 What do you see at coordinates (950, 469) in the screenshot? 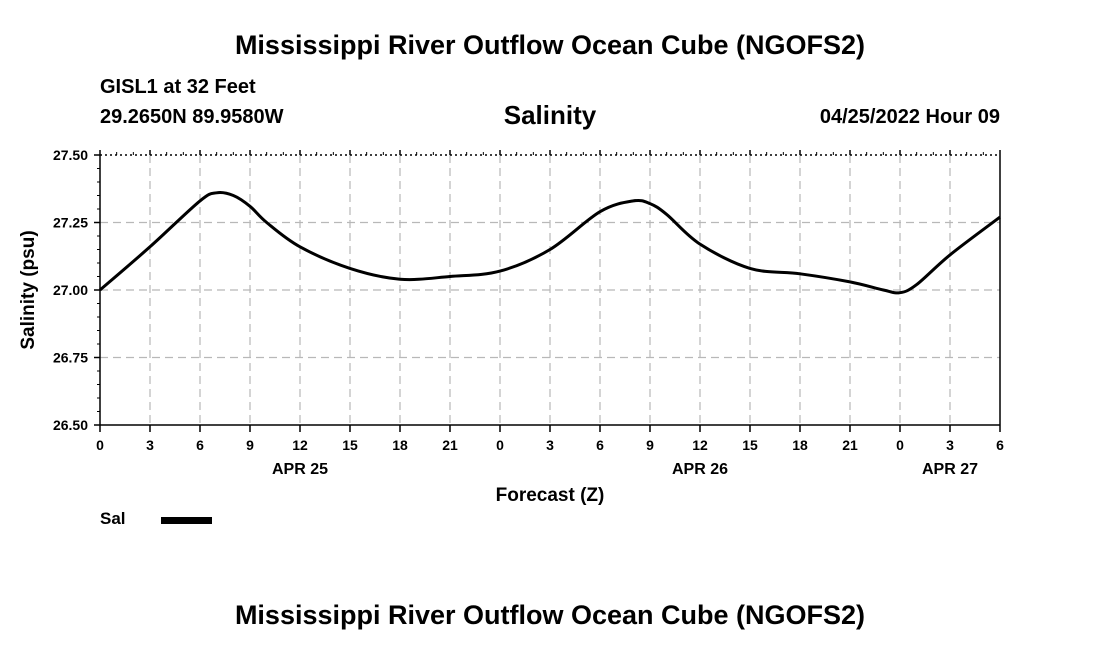
I see `x-date-label: APR 27` at bounding box center [950, 469].